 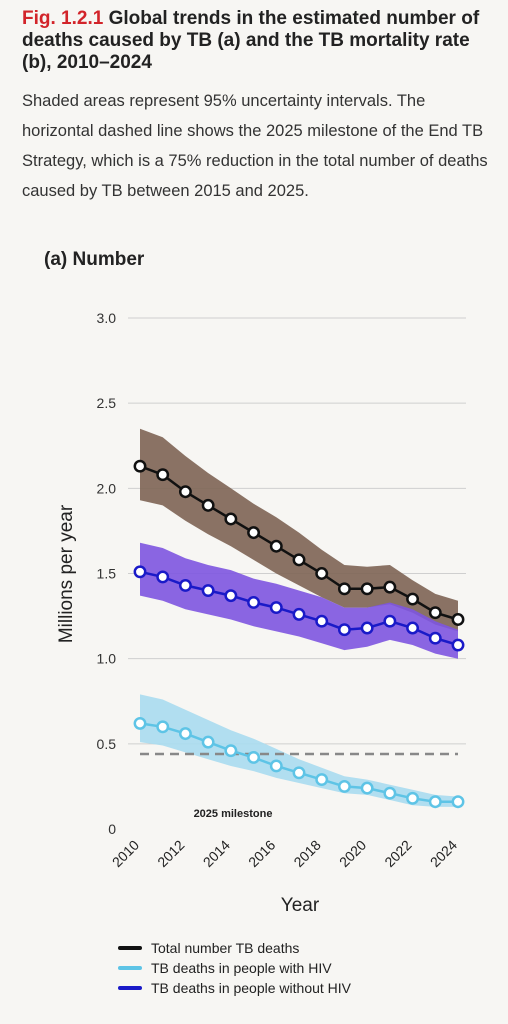 What do you see at coordinates (300, 905) in the screenshot?
I see `x-axis-title: Year` at bounding box center [300, 905].